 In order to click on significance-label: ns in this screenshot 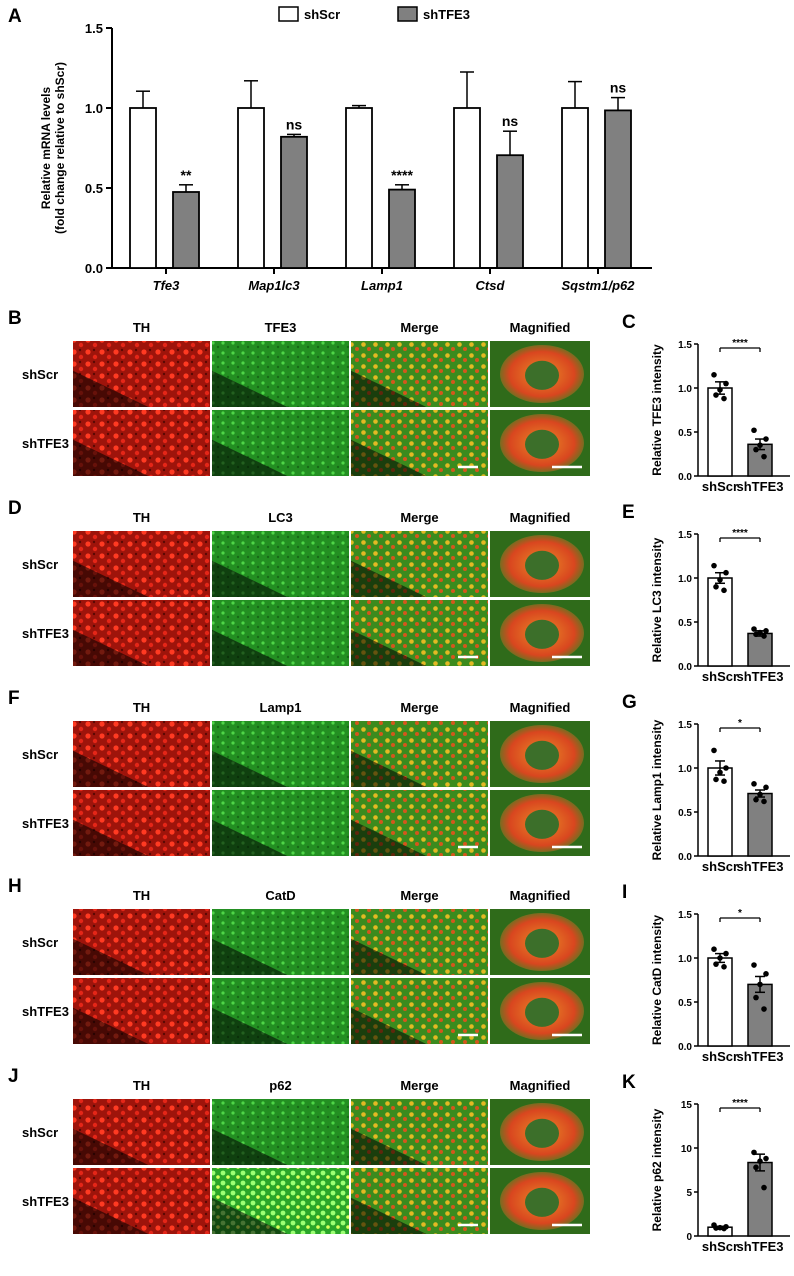, I will do `click(618, 88)`.